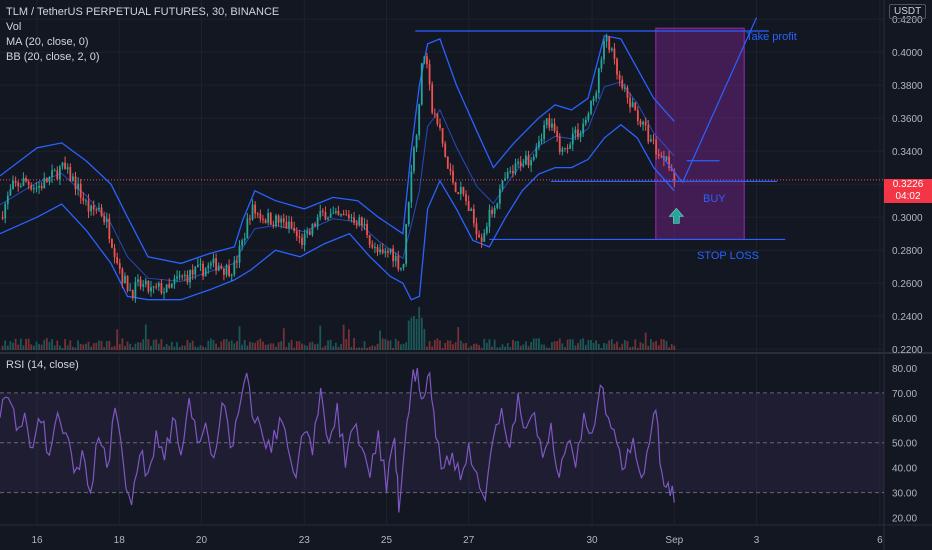 Image resolution: width=932 pixels, height=550 pixels. Describe the element at coordinates (904, 494) in the screenshot. I see `rsi-tick-label: 30.00` at that location.